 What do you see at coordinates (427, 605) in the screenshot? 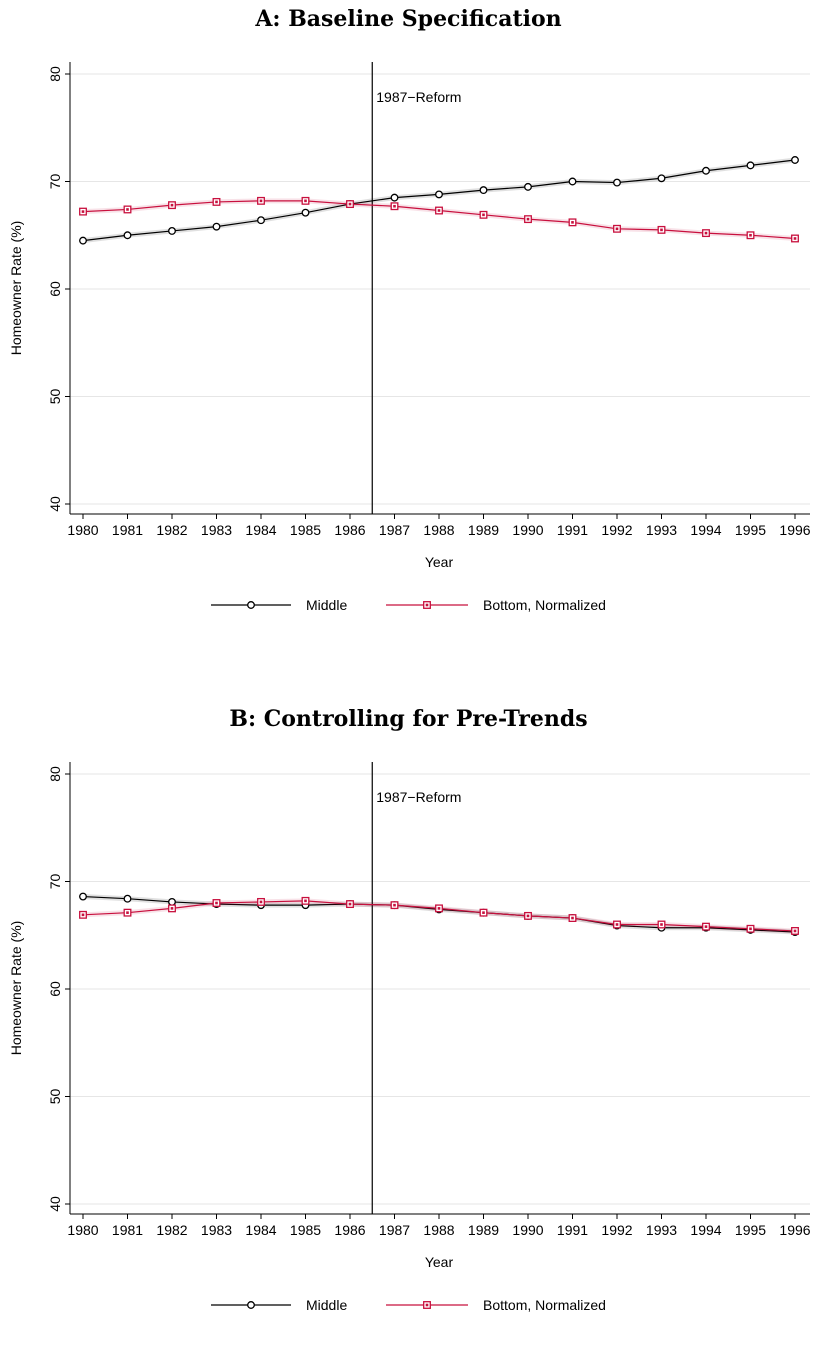
I see `legend-marker-core` at bounding box center [427, 605].